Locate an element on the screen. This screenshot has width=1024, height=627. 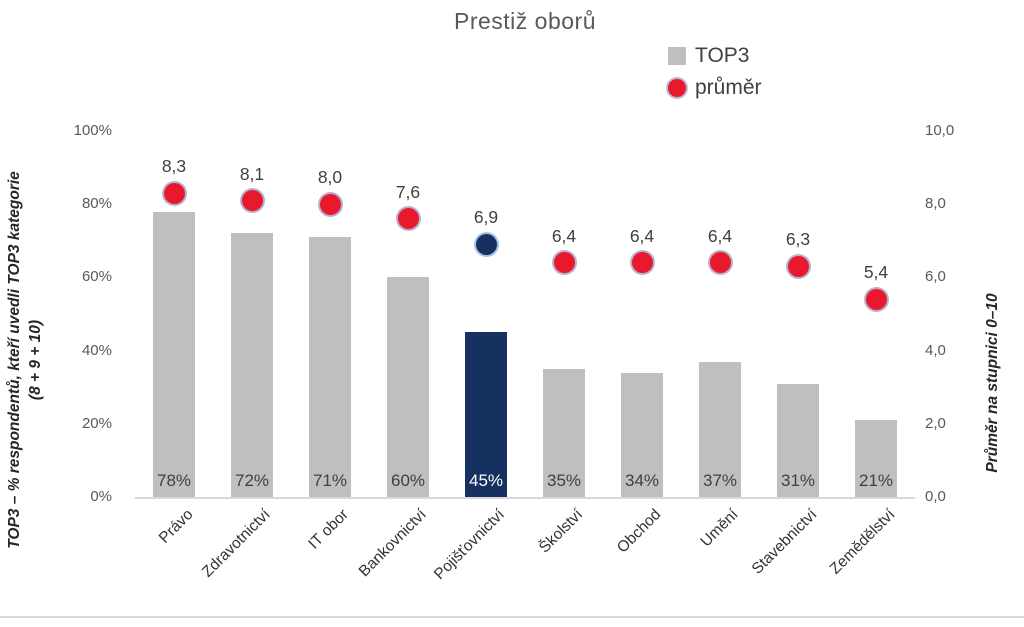
right-axis-tick: 10,0 is located at coordinates (940, 130).